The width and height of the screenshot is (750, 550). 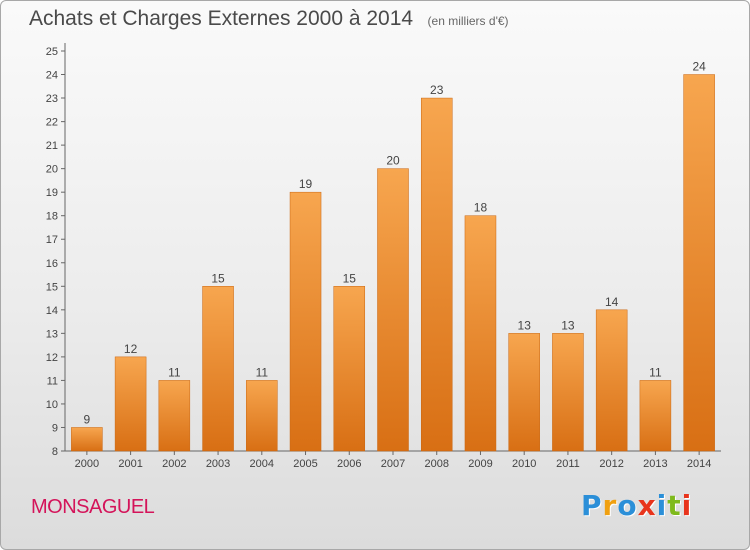 What do you see at coordinates (218, 464) in the screenshot?
I see `x-tick-label: 2003` at bounding box center [218, 464].